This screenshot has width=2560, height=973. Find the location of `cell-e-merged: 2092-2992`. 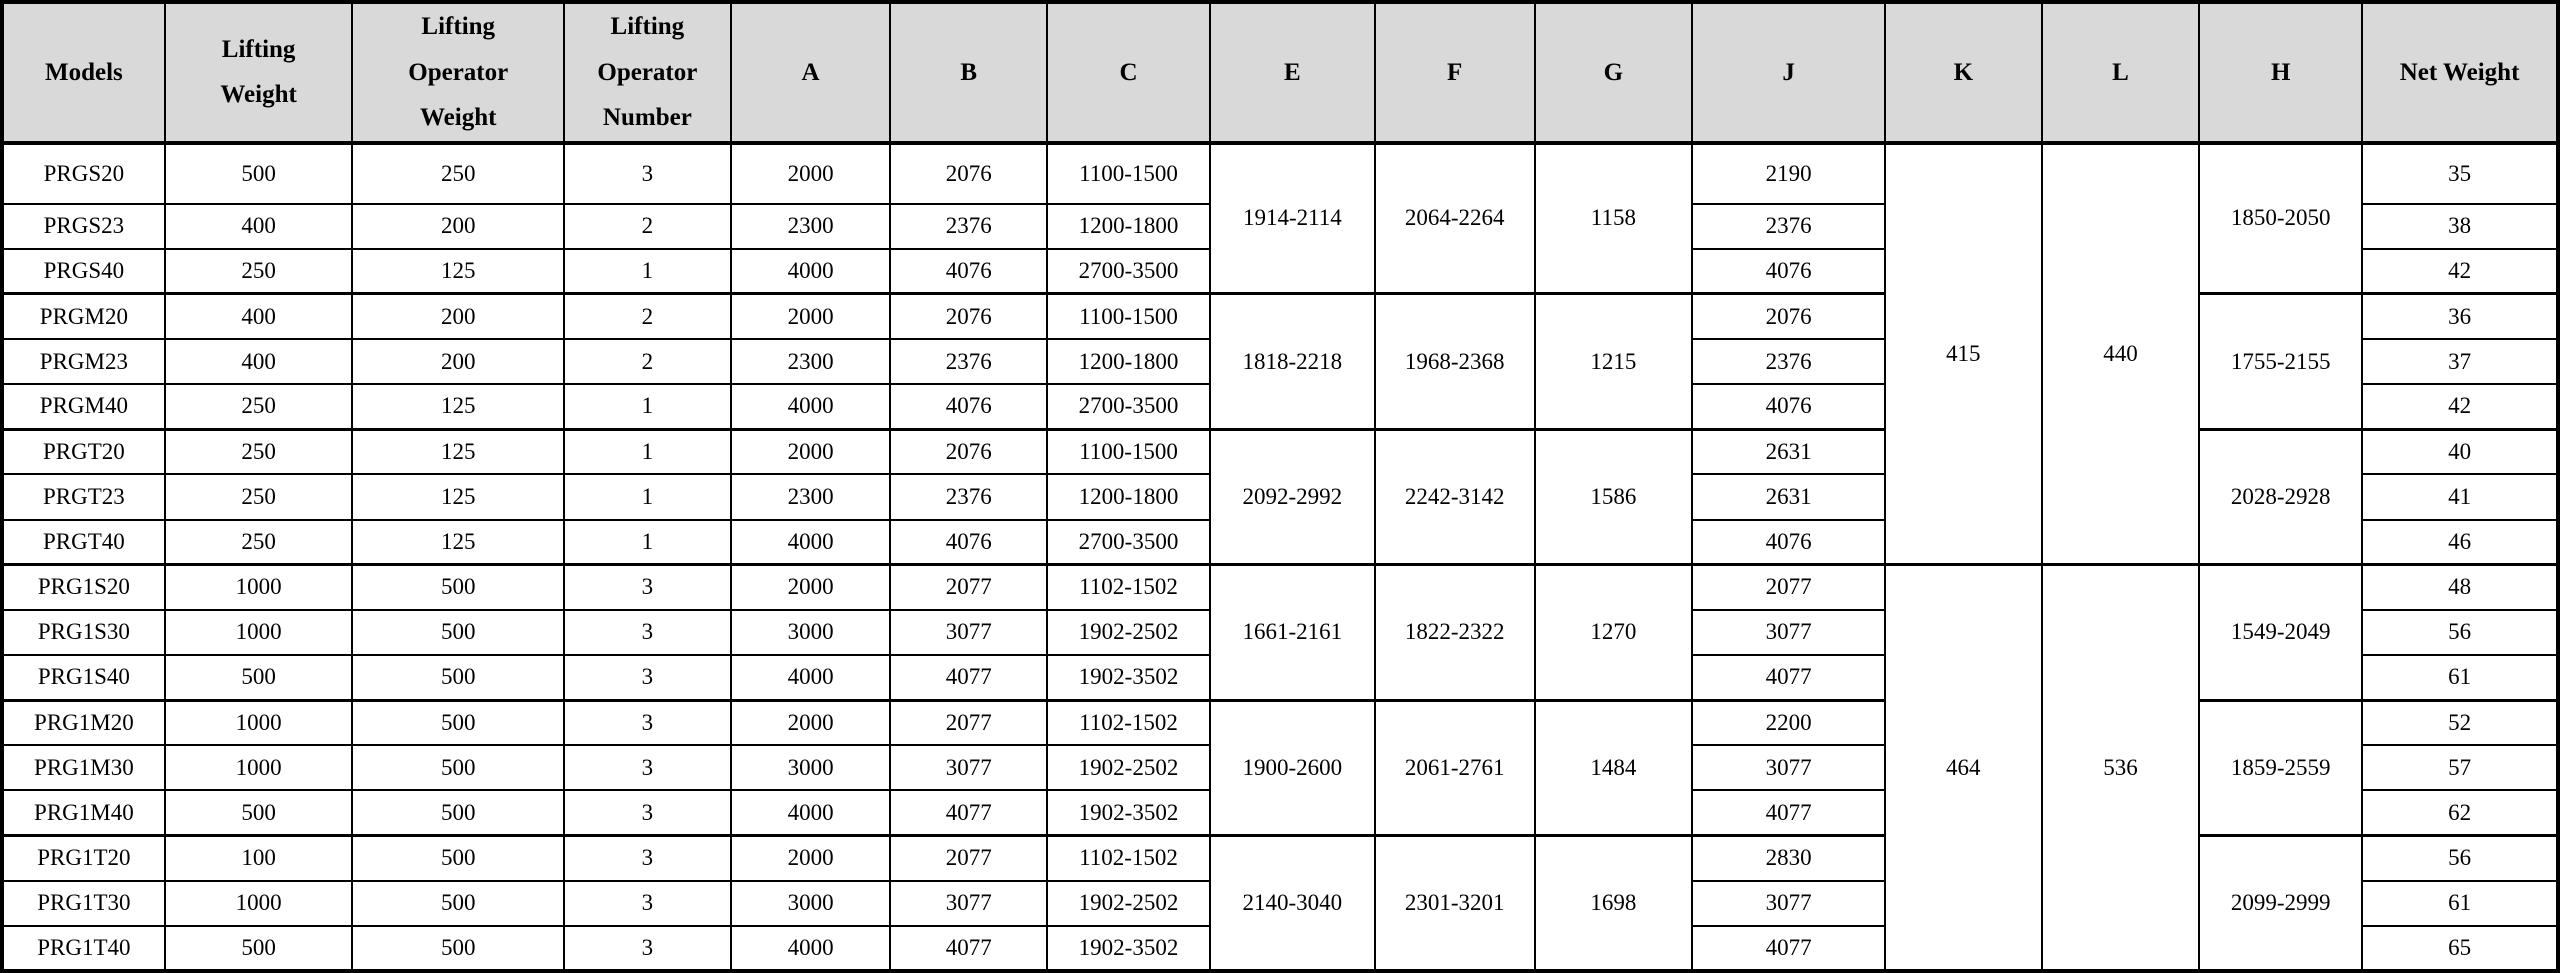

cell-e-merged: 2092-2992 is located at coordinates (1292, 496).